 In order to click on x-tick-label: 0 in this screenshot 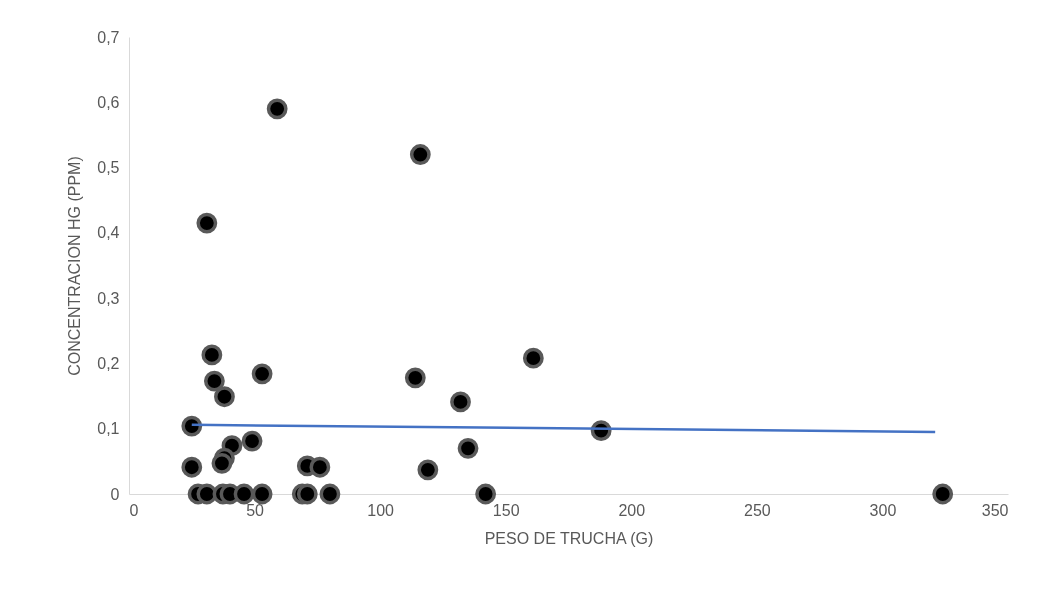, I will do `click(134, 510)`.